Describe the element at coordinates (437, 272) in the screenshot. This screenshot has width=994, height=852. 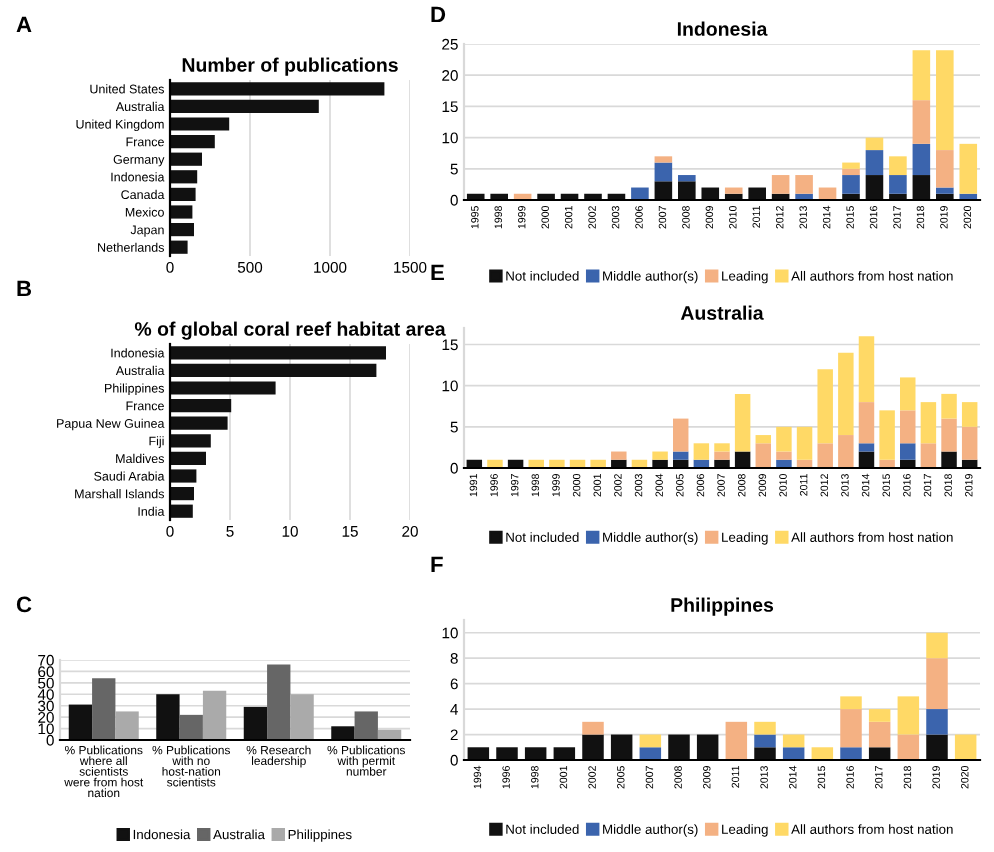
I see `text: E` at that location.